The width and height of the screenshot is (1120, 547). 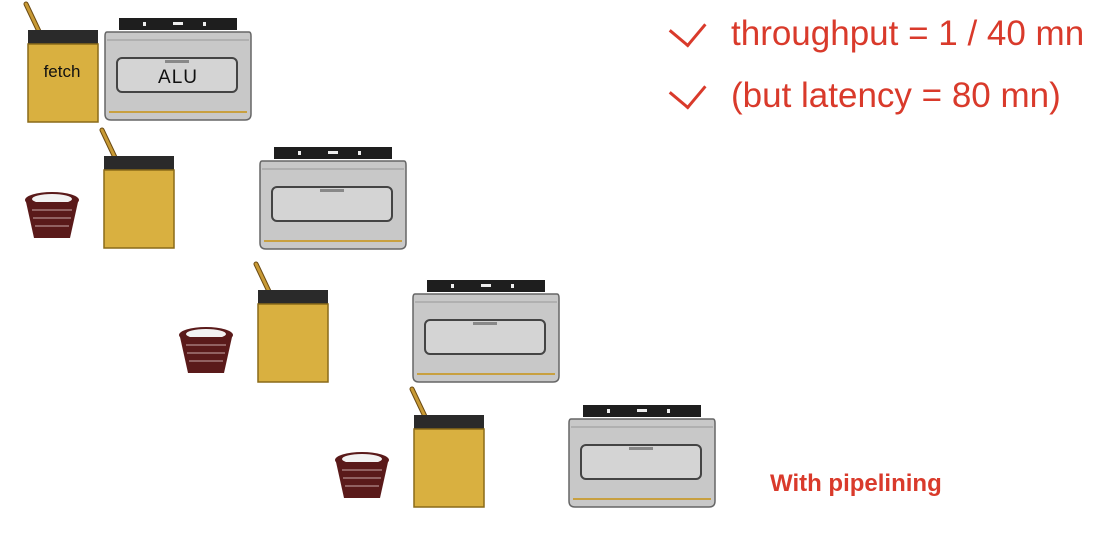 What do you see at coordinates (178, 77) in the screenshot?
I see `dryer-label-alu: ALU` at bounding box center [178, 77].